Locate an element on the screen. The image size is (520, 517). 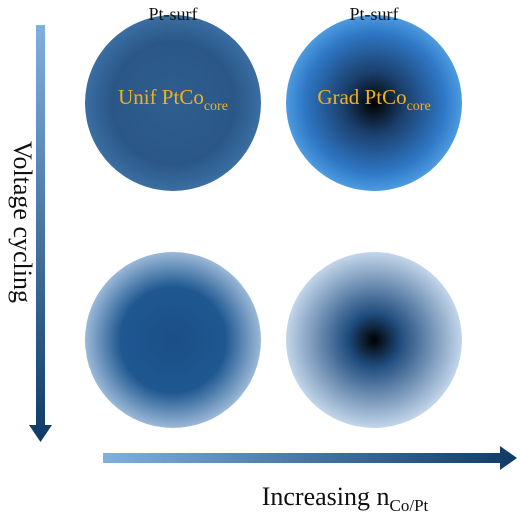
core-label: Grad PtCocore is located at coordinates (373, 99).